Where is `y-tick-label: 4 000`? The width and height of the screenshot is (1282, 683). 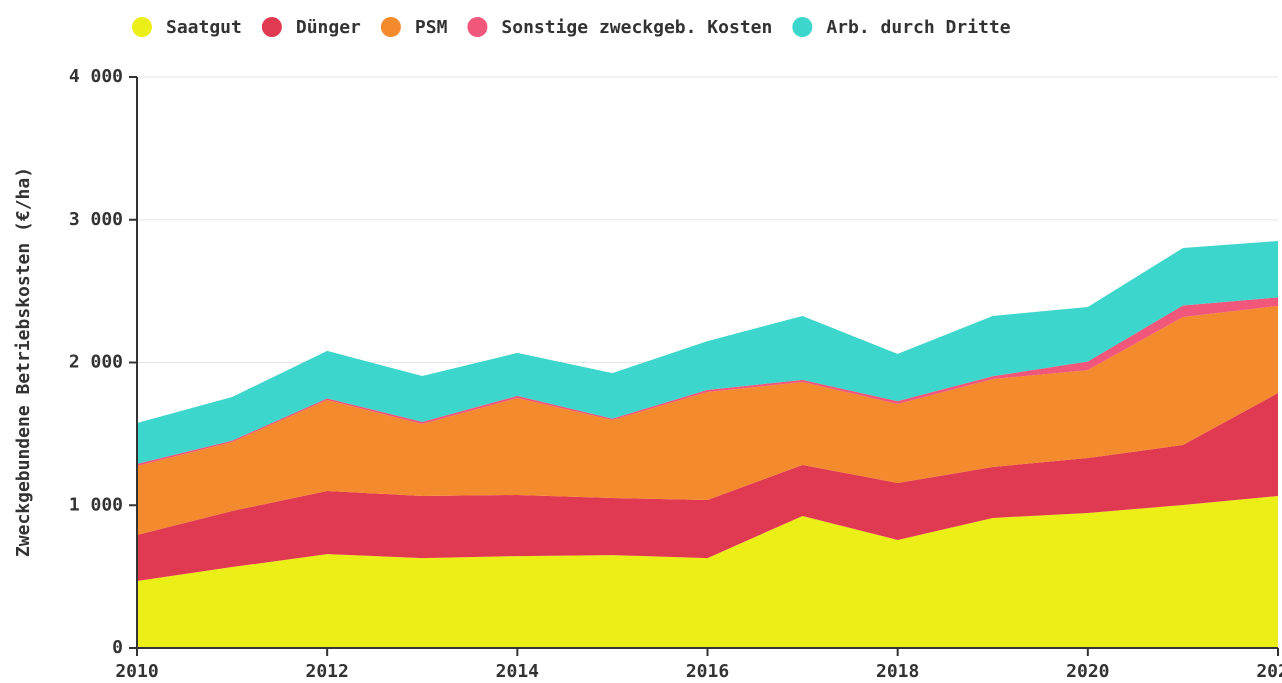
y-tick-label: 4 000 is located at coordinates (96, 76).